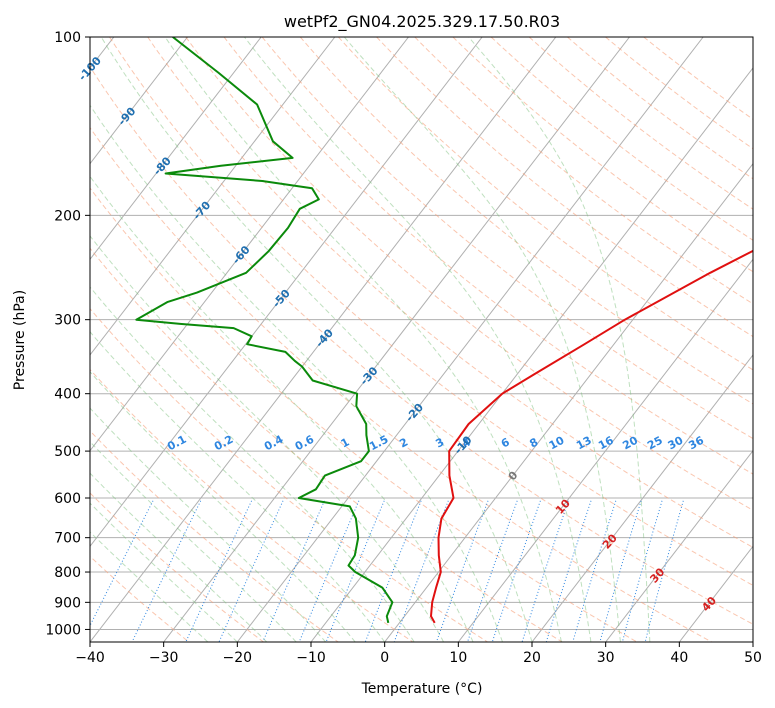  I want to click on y-tick-label: 300, so click(67, 321).